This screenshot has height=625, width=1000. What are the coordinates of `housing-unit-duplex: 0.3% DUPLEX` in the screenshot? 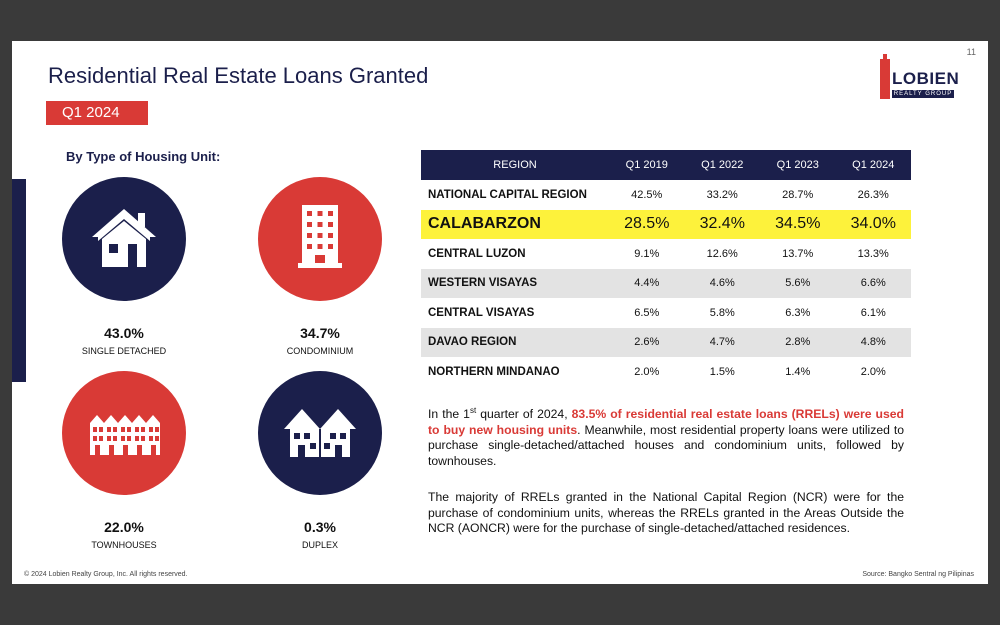 It's located at (320, 460).